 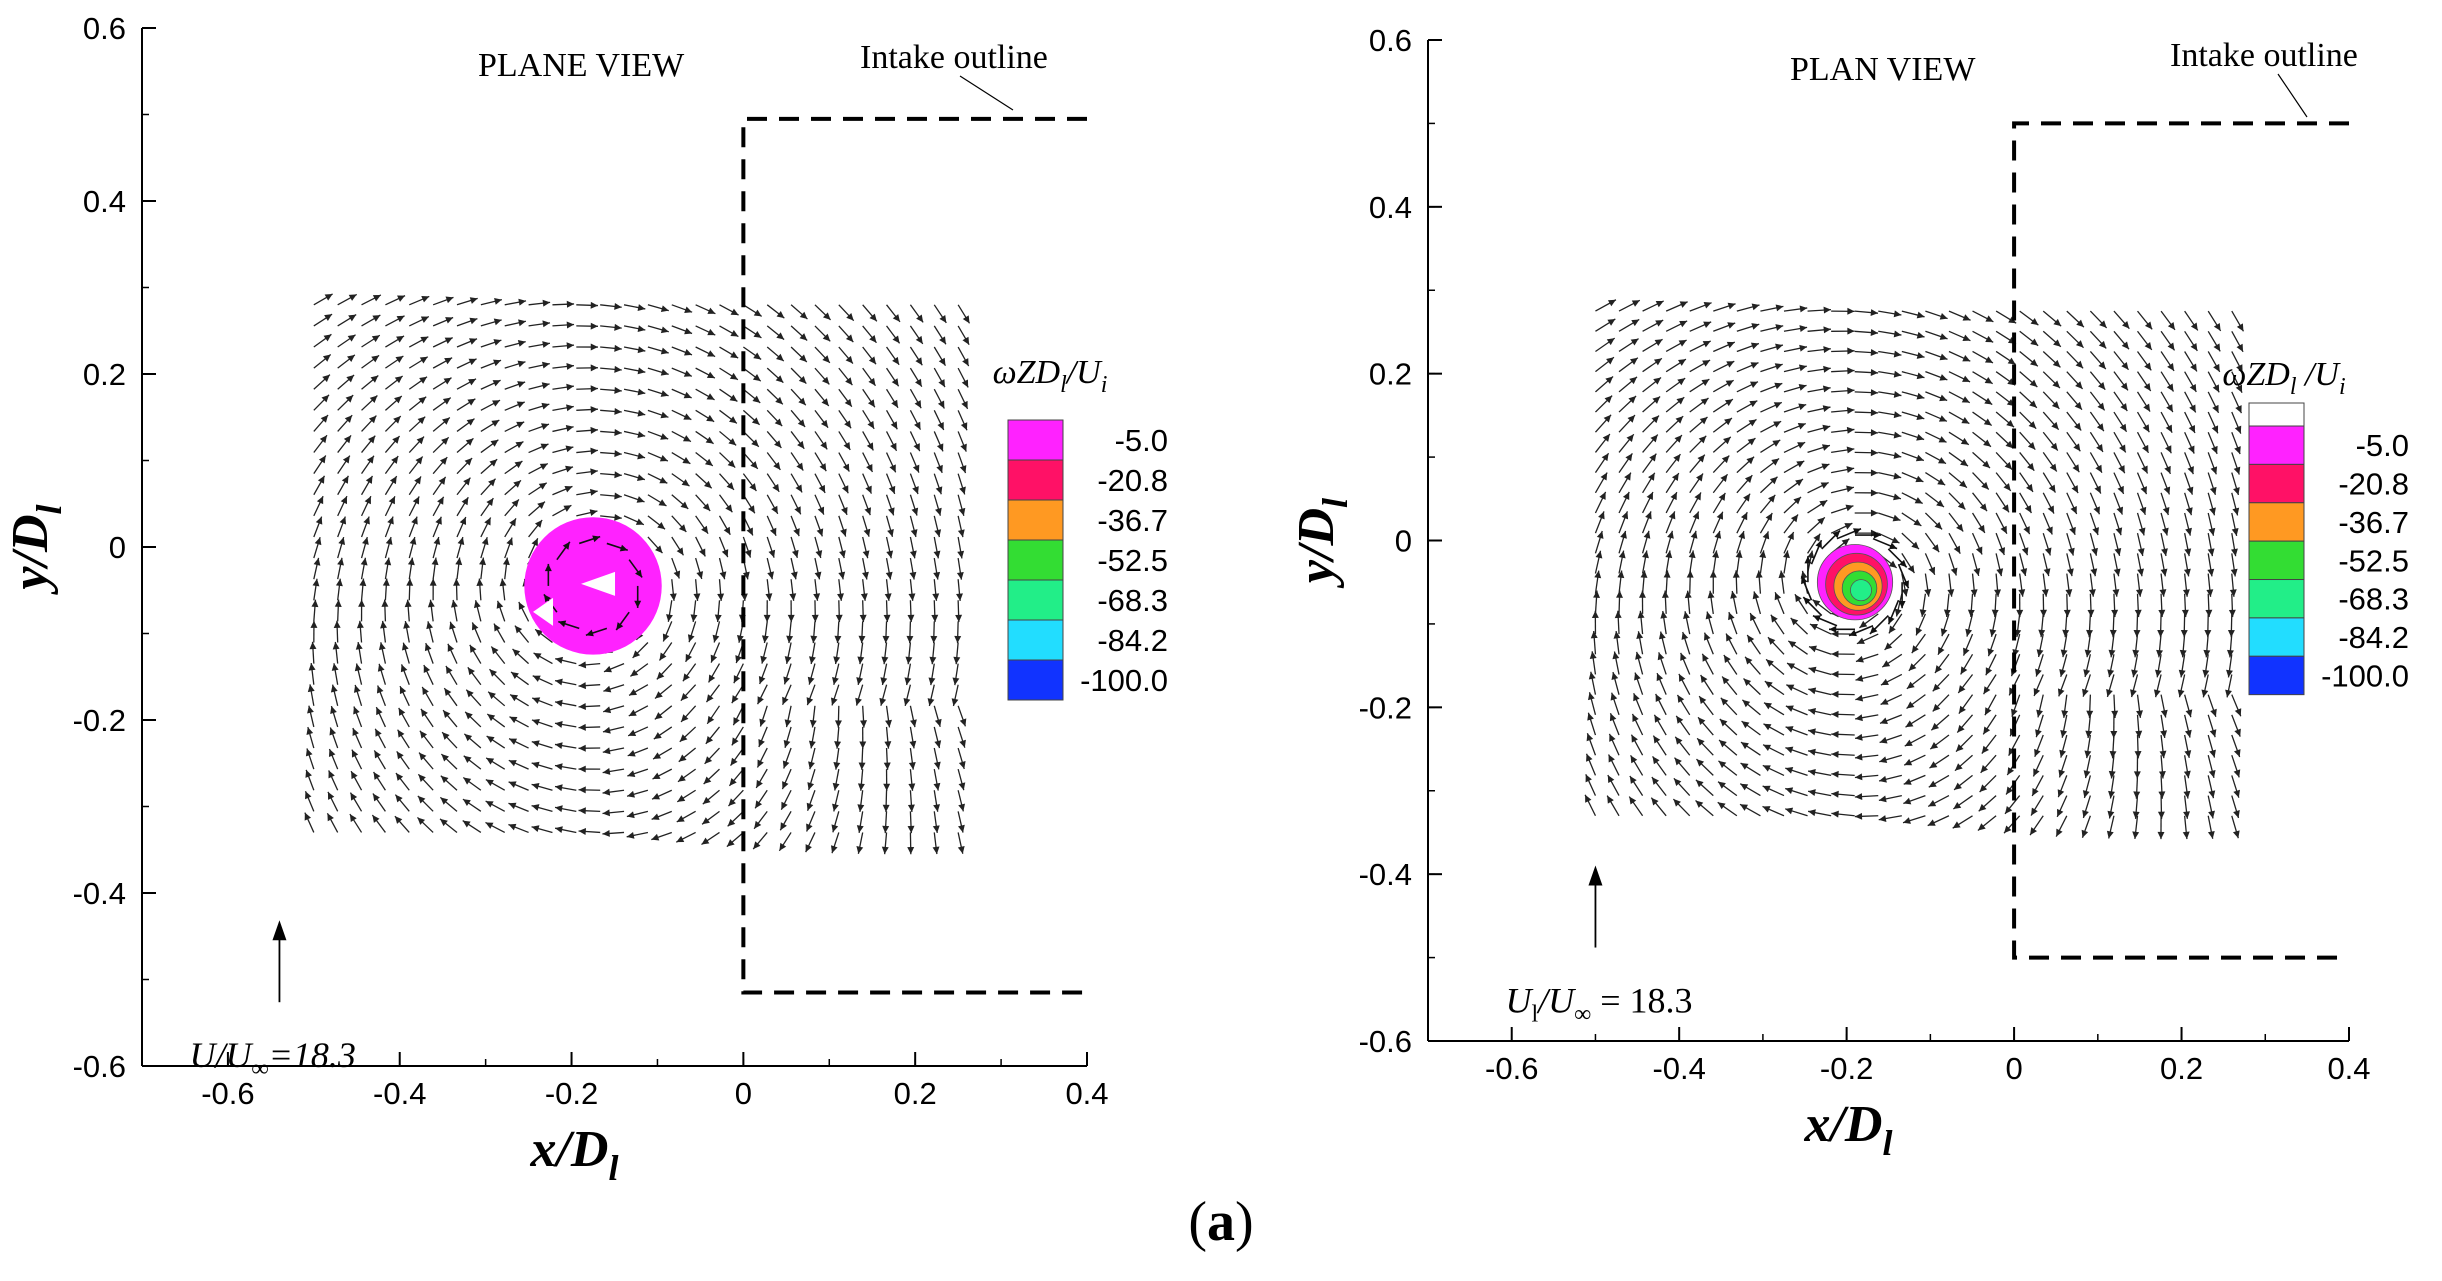 I want to click on legend-level-label: -84.2, so click(x=2373, y=637).